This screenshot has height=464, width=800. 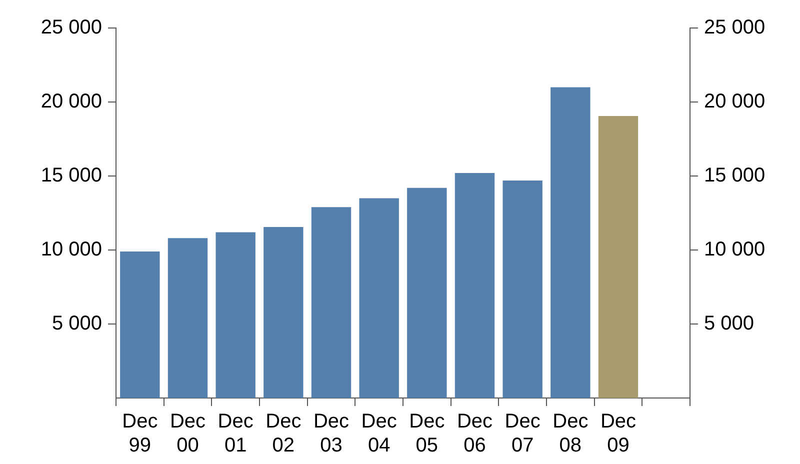 What do you see at coordinates (188, 433) in the screenshot?
I see `x-tick-label: Dec 00` at bounding box center [188, 433].